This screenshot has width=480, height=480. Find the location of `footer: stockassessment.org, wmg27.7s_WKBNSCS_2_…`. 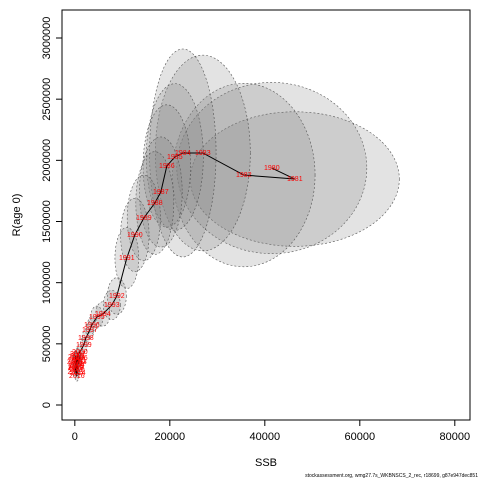

footer: stockassessment.org, wmg27.7s_WKBNSCS_2_… is located at coordinates (391, 476).